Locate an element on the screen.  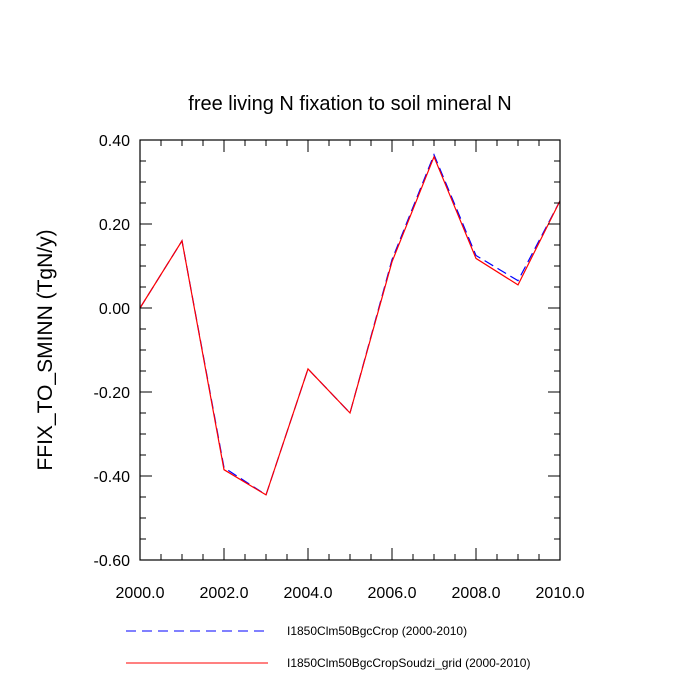
y-tick-label: -0.40 is located at coordinates (112, 477).